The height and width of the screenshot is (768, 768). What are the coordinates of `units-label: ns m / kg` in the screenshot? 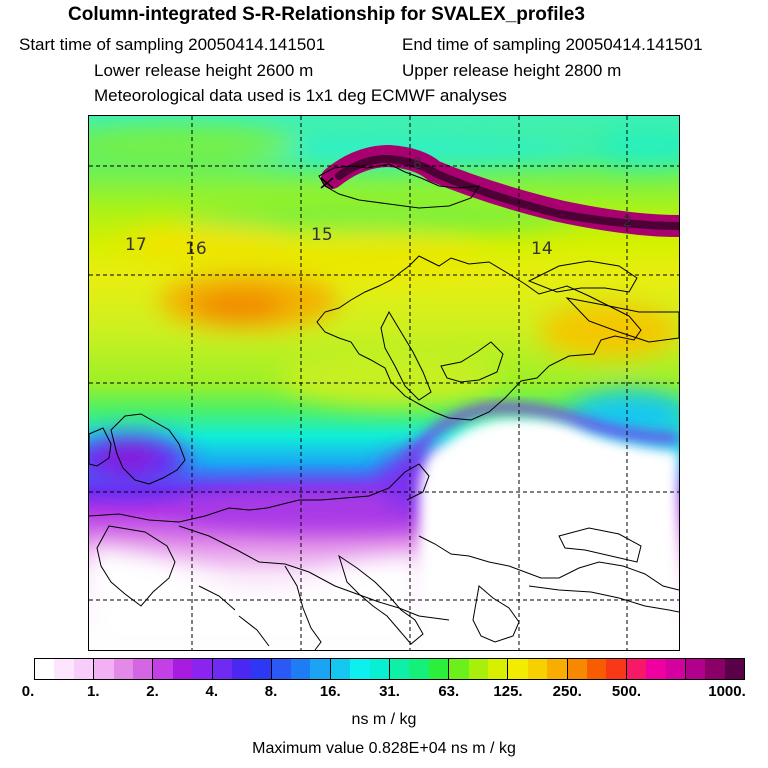 It's located at (384, 719).